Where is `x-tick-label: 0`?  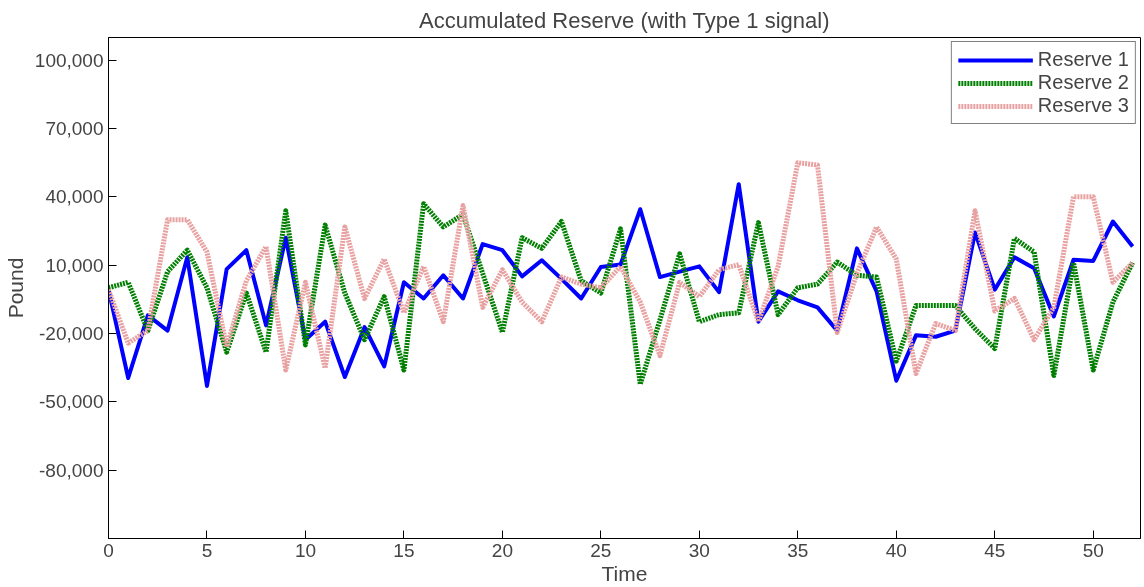
x-tick-label: 0 is located at coordinates (108, 550).